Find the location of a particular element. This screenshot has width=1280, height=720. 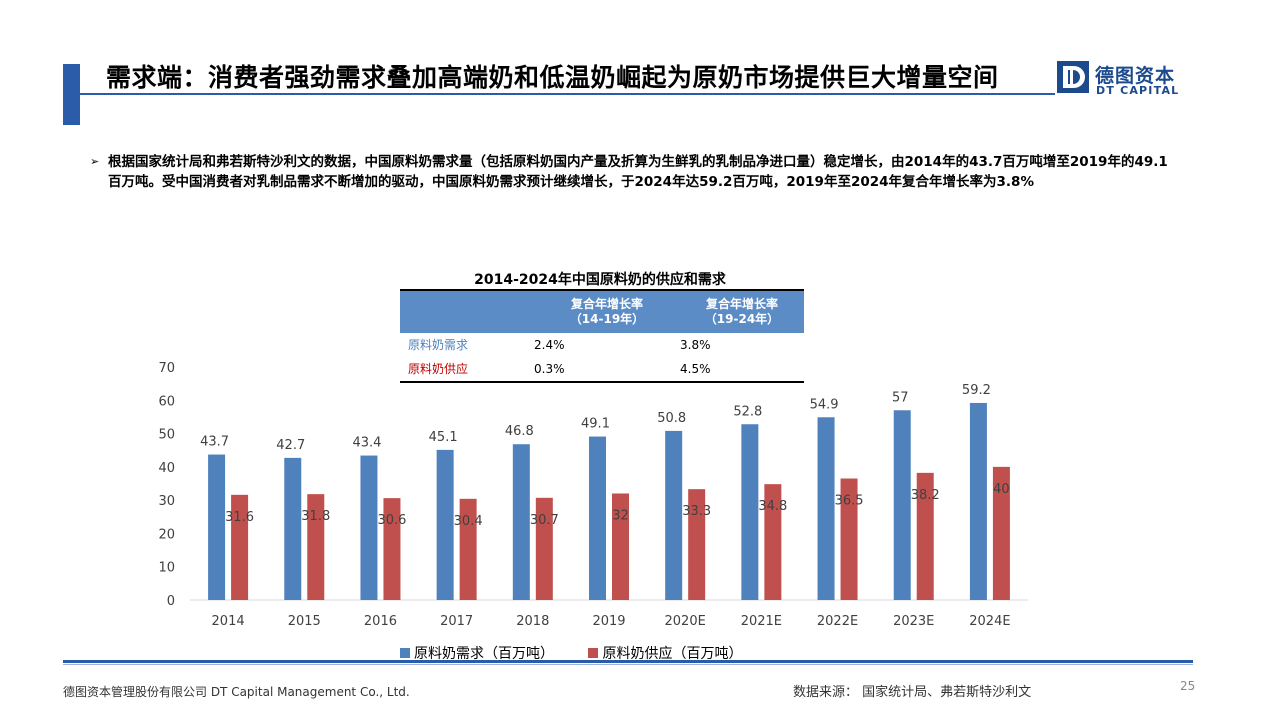

data-label-demand: 43.7 is located at coordinates (214, 442).